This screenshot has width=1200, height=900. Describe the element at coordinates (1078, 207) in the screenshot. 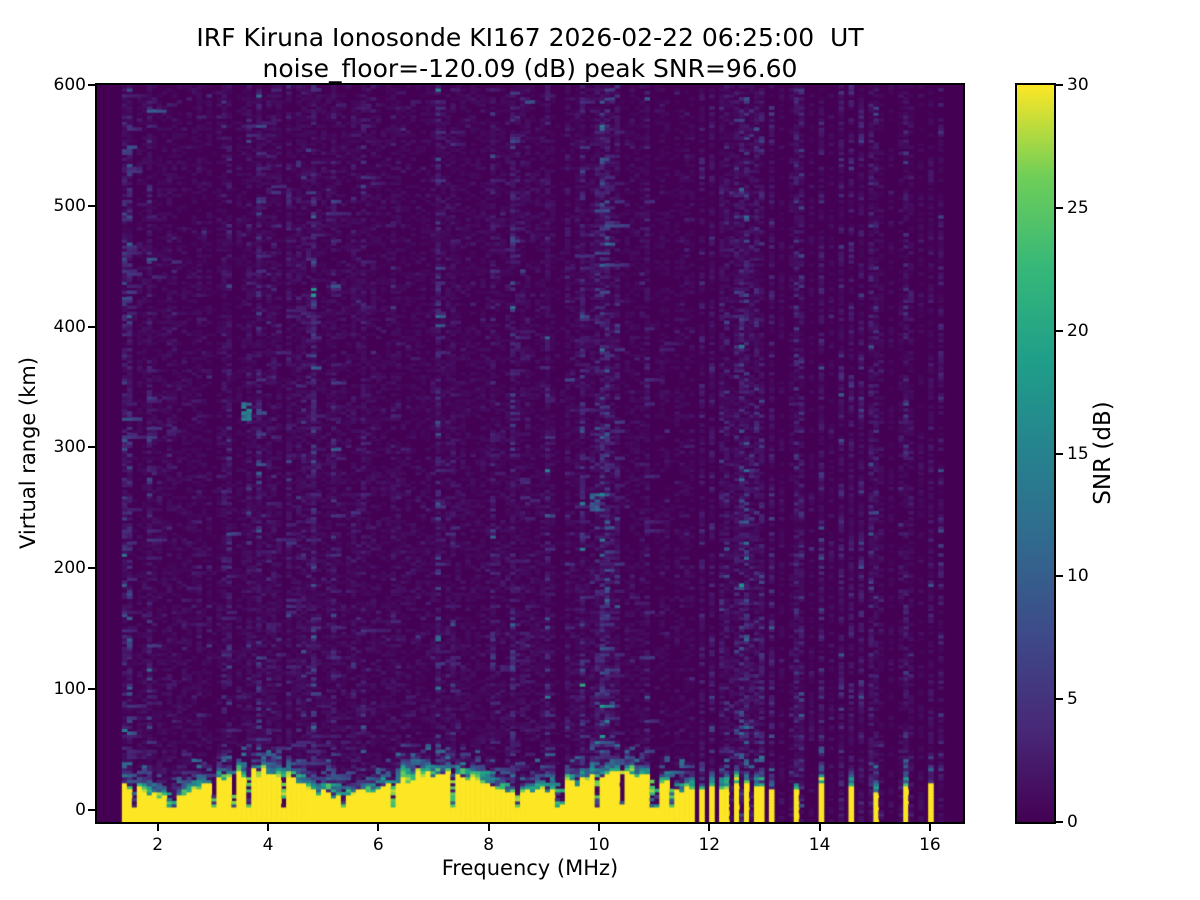

I see `colorbar-tick-label: 25` at that location.